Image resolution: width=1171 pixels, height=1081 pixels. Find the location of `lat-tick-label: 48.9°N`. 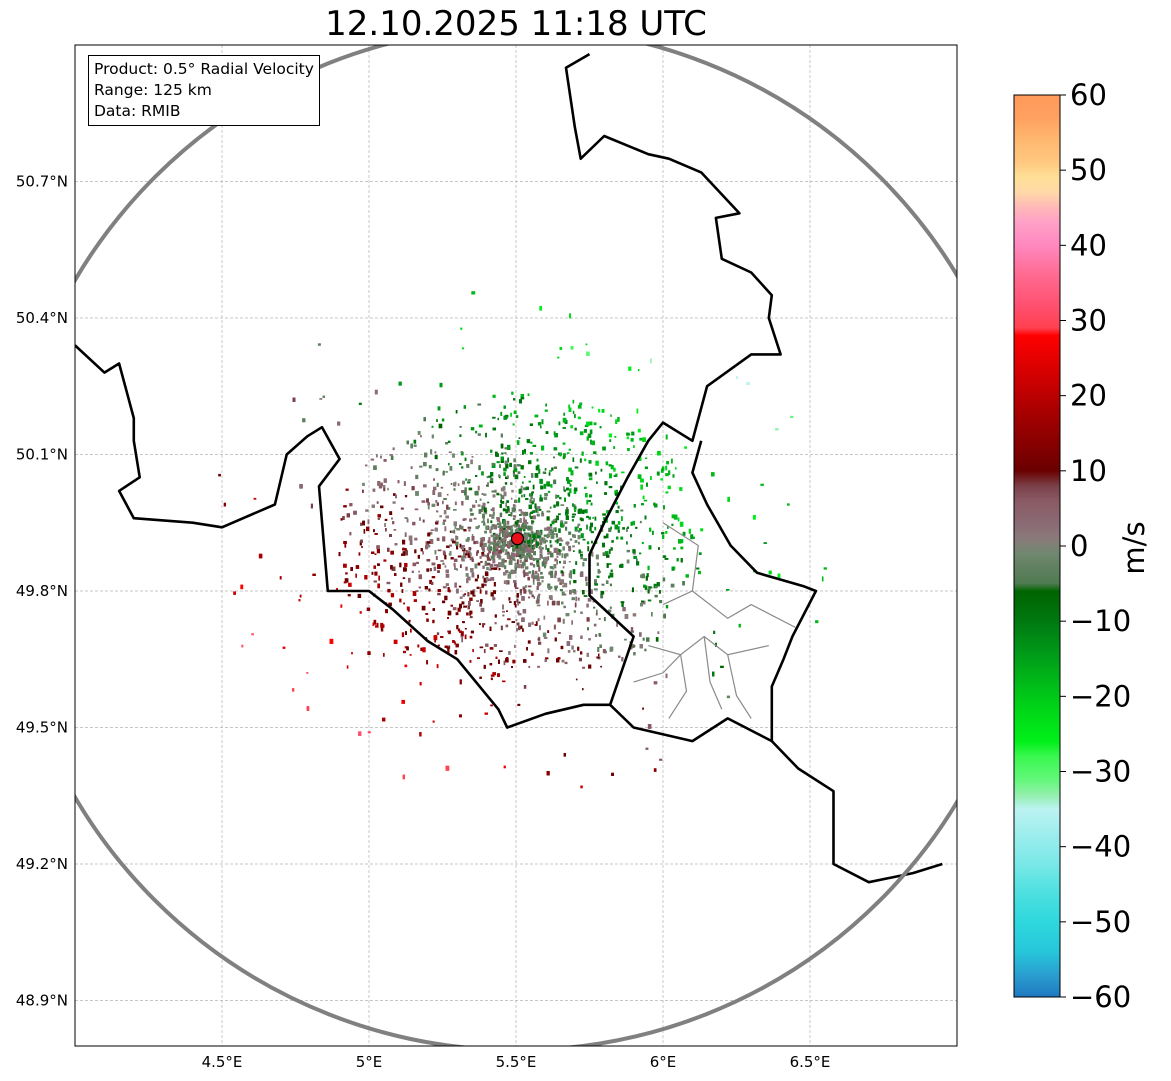

lat-tick-label: 48.9°N is located at coordinates (42, 1001).